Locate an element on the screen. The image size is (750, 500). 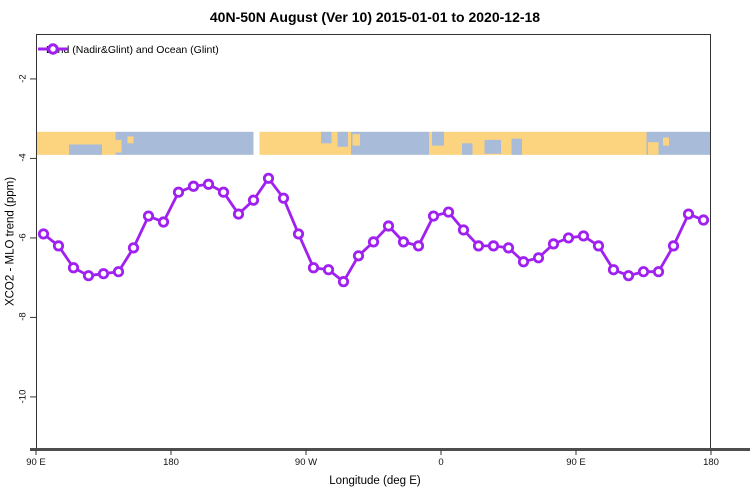
legend-line-marker-icon is located at coordinates (53, 49).